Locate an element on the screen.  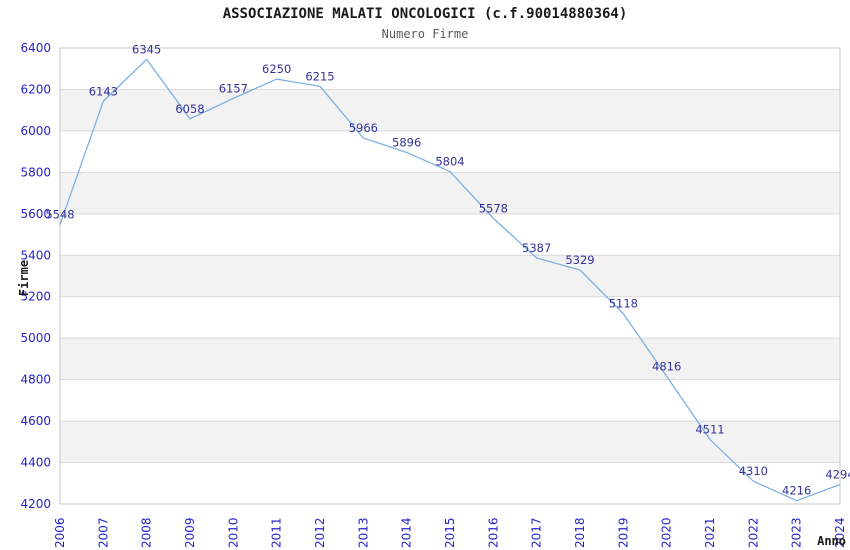
y-axis-title: Firme is located at coordinates (24, 278).